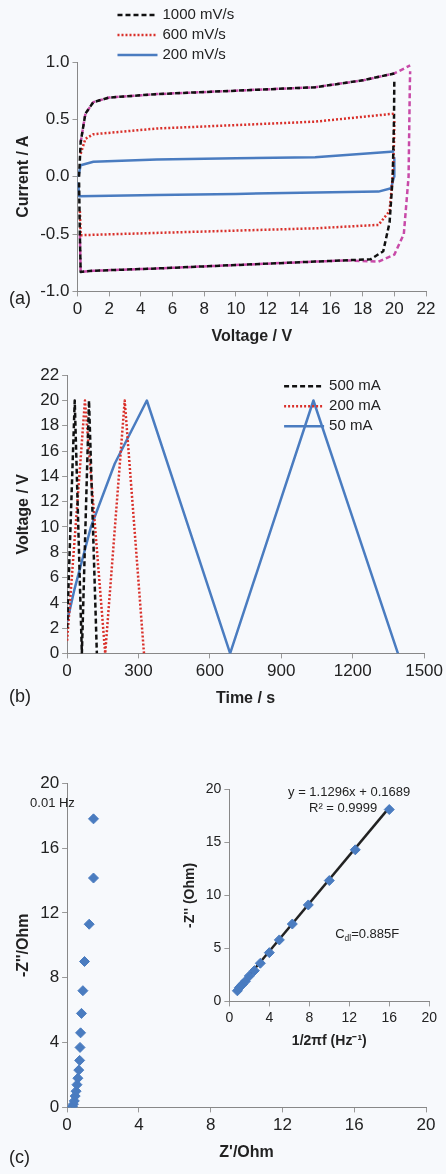 This screenshot has height=1174, width=446. What do you see at coordinates (19, 695) in the screenshot?
I see `text: (b)` at bounding box center [19, 695].